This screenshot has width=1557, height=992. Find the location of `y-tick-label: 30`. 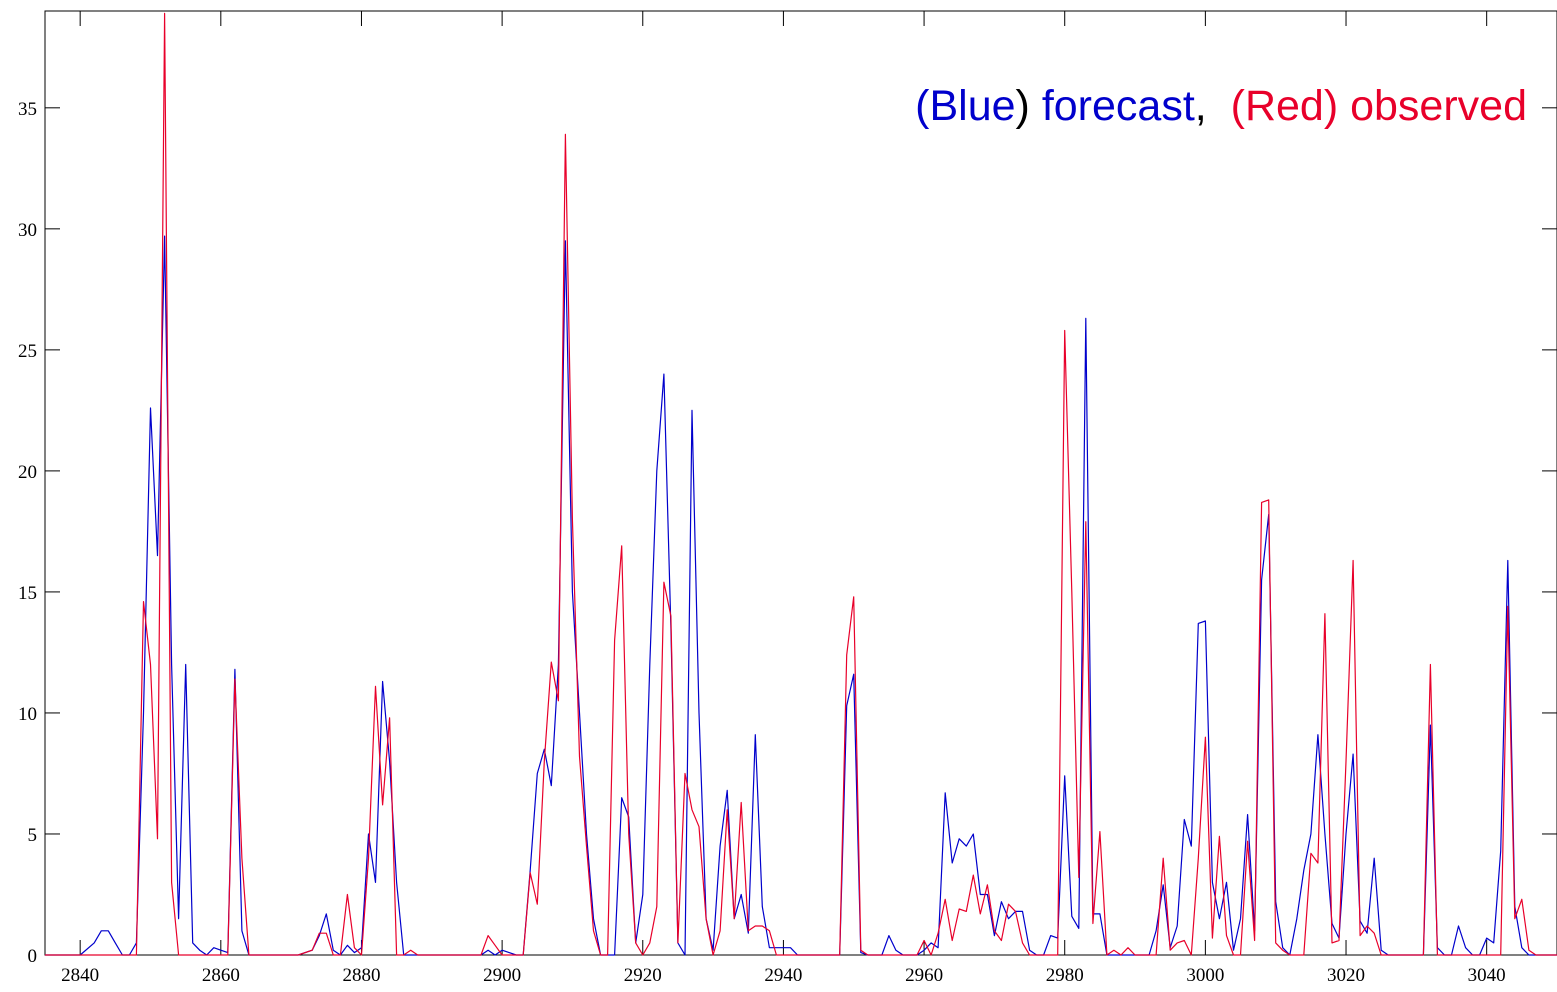

y-tick-label: 30 is located at coordinates (27, 230).